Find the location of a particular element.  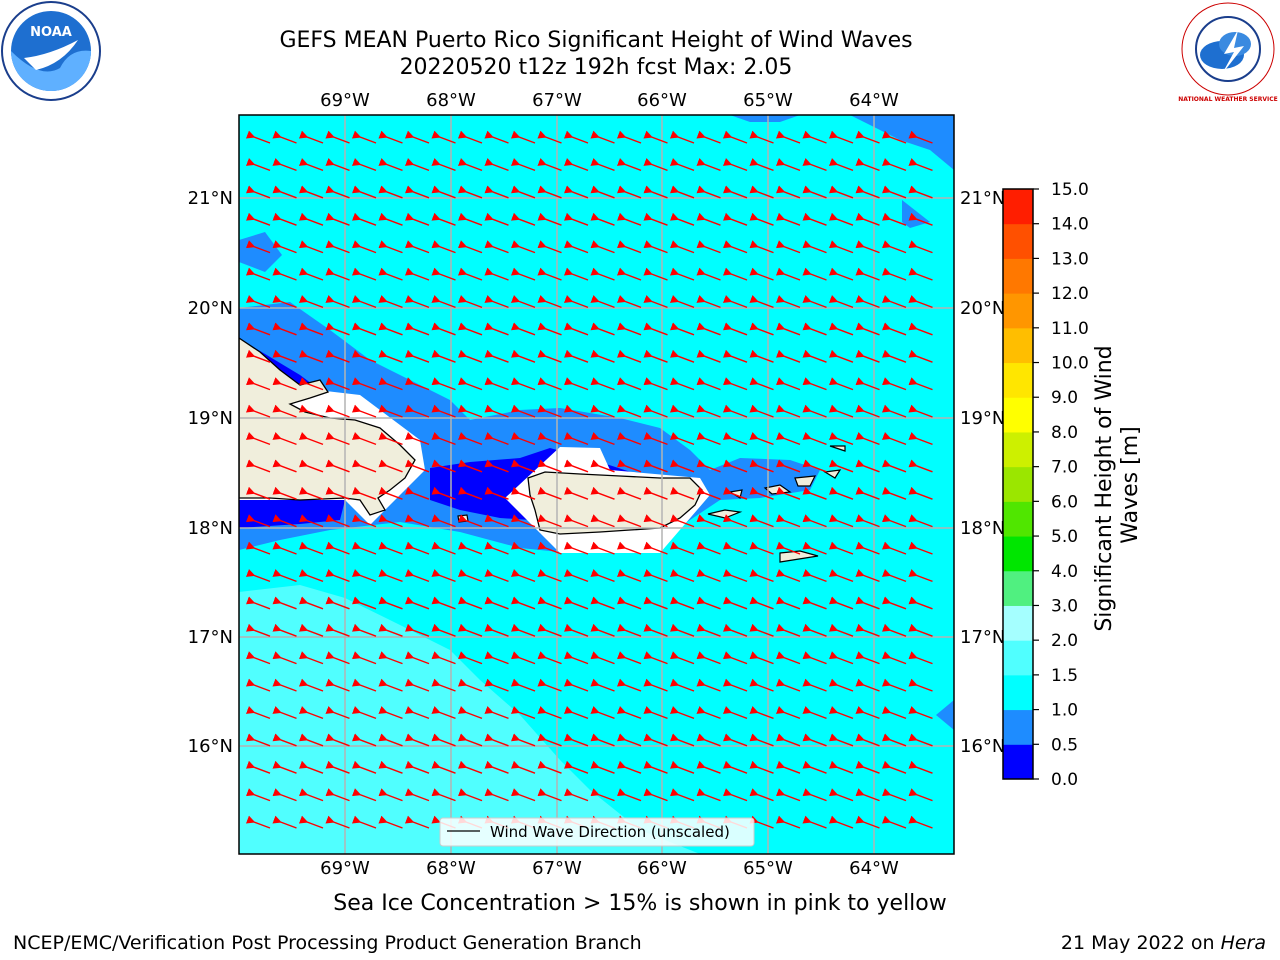

noaa-logo-text: NOAA is located at coordinates (51, 32).